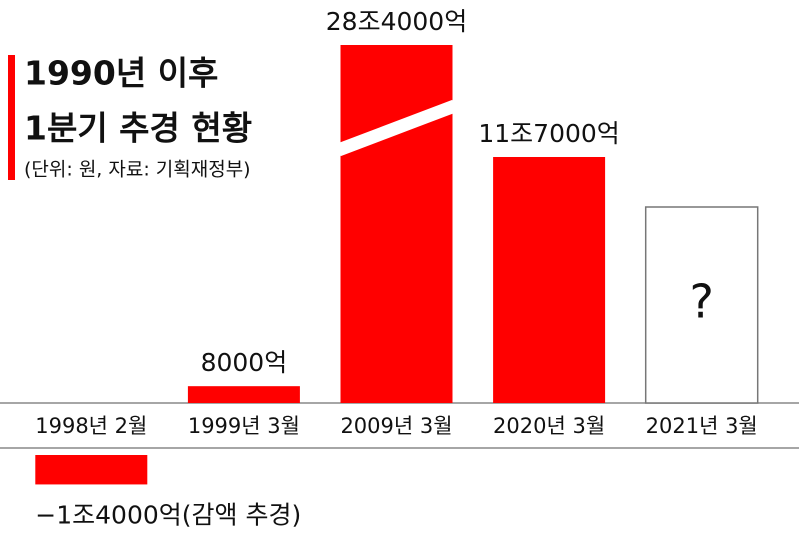  I want to click on value-label: 11조7000억, so click(548, 133).